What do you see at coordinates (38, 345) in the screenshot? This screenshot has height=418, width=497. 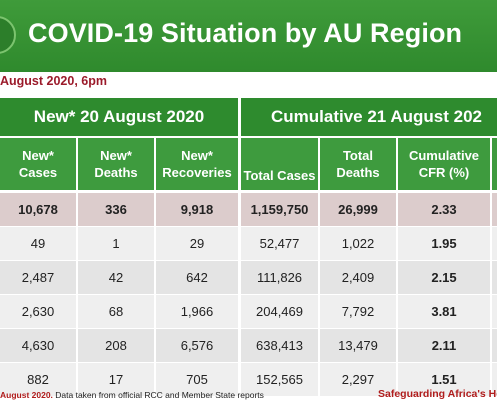 I see `table-cell: 4,630` at bounding box center [38, 345].